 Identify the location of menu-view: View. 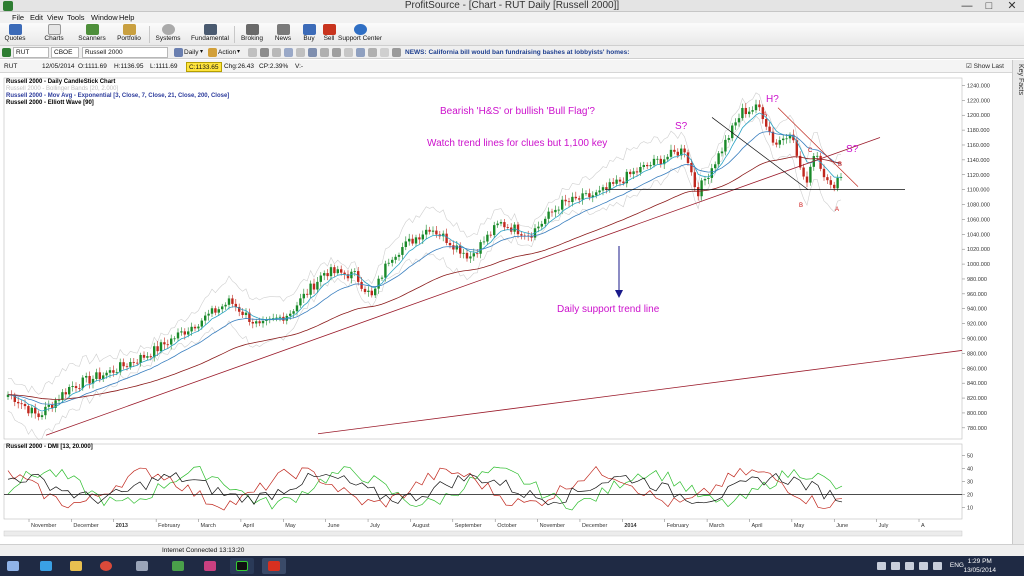
(55, 17).